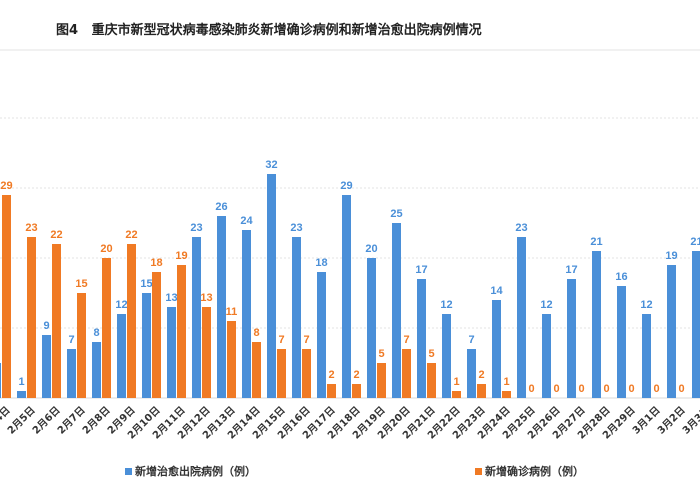 The image size is (700, 490). What do you see at coordinates (671, 256) in the screenshot?
I see `data-label: 19` at bounding box center [671, 256].